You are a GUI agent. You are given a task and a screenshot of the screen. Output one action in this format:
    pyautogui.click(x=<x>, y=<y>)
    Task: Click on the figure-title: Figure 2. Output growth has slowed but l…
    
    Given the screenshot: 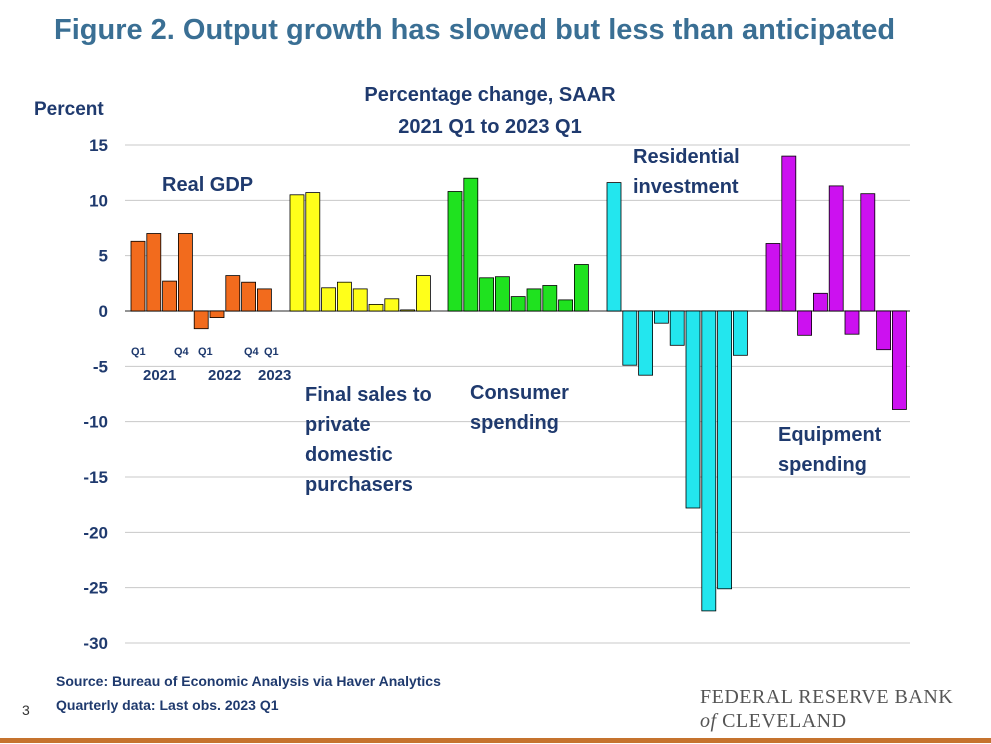 What is the action you would take?
    pyautogui.click(x=475, y=30)
    